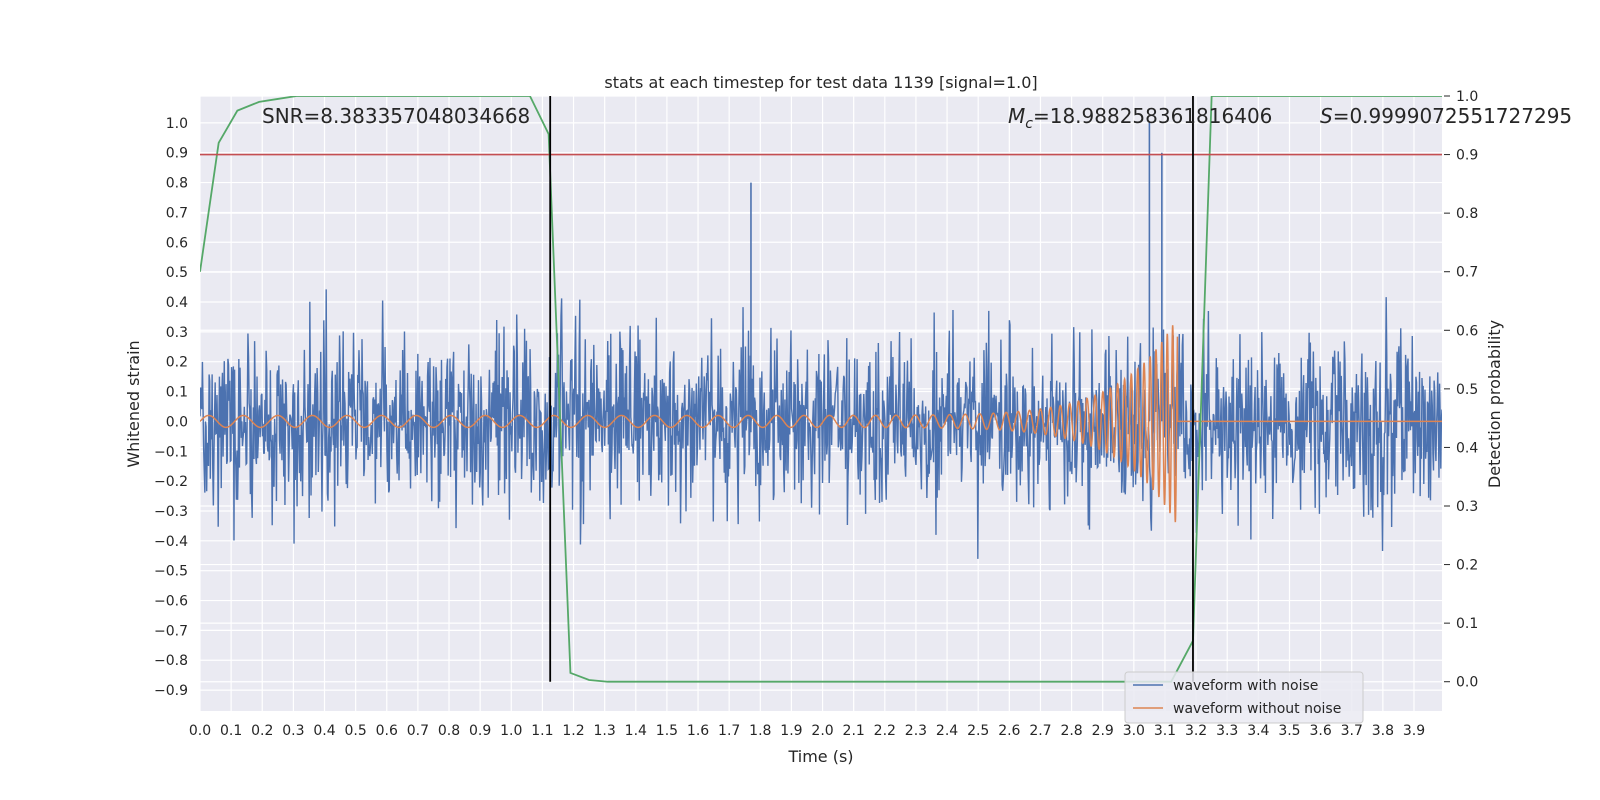 The width and height of the screenshot is (1600, 800). What do you see at coordinates (885, 731) in the screenshot?
I see `x-tick-label: 2.2` at bounding box center [885, 731].